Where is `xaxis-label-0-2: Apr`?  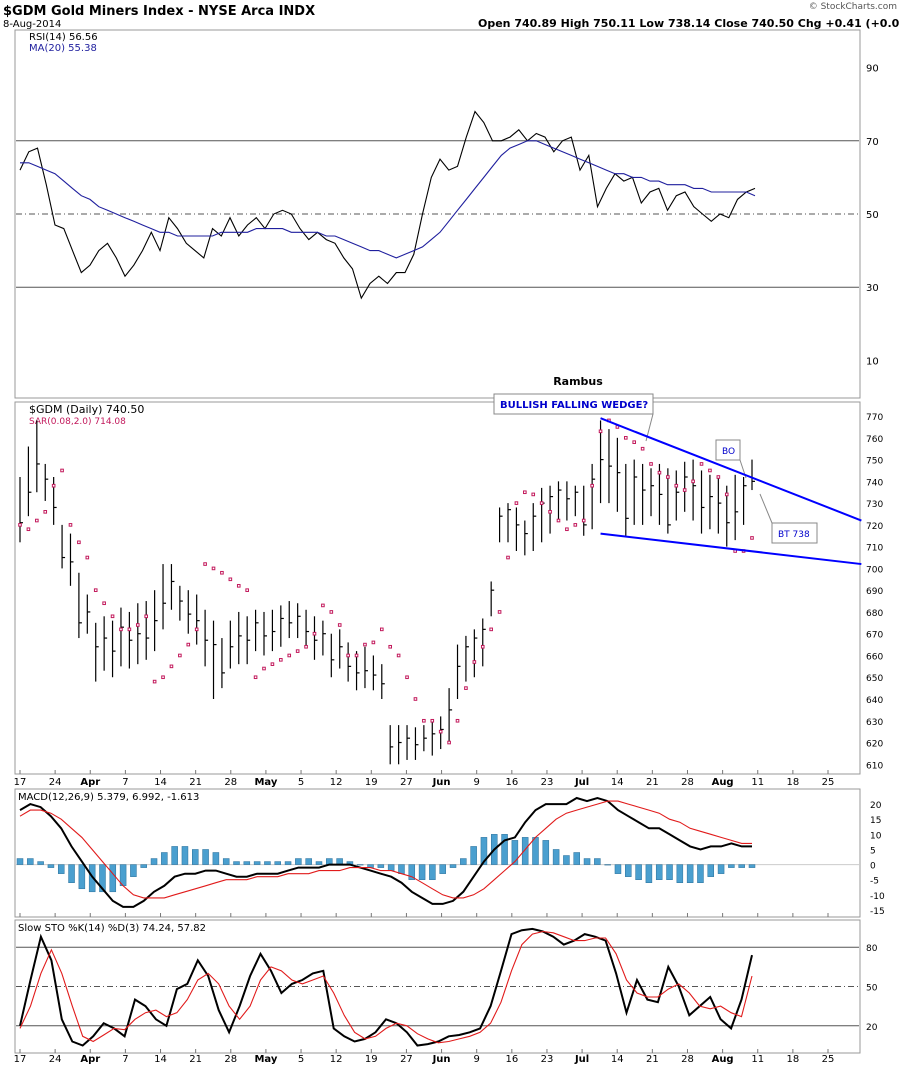 xaxis-label-0-2: Apr is located at coordinates (90, 782).